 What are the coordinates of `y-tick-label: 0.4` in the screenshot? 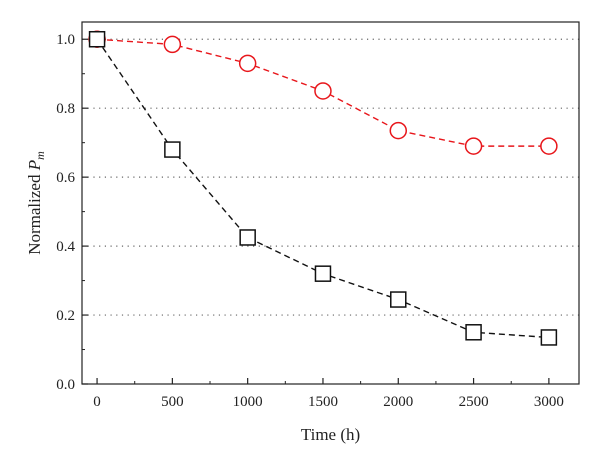 It's located at (65, 247).